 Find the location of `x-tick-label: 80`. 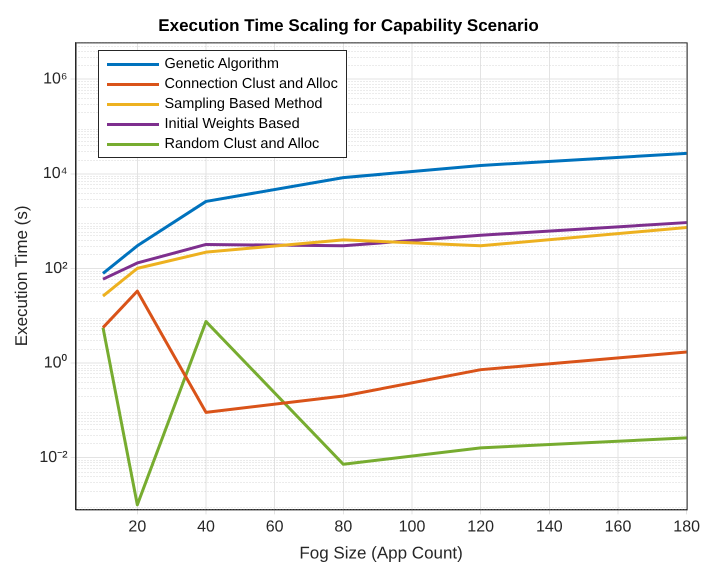

x-tick-label: 80 is located at coordinates (343, 527).